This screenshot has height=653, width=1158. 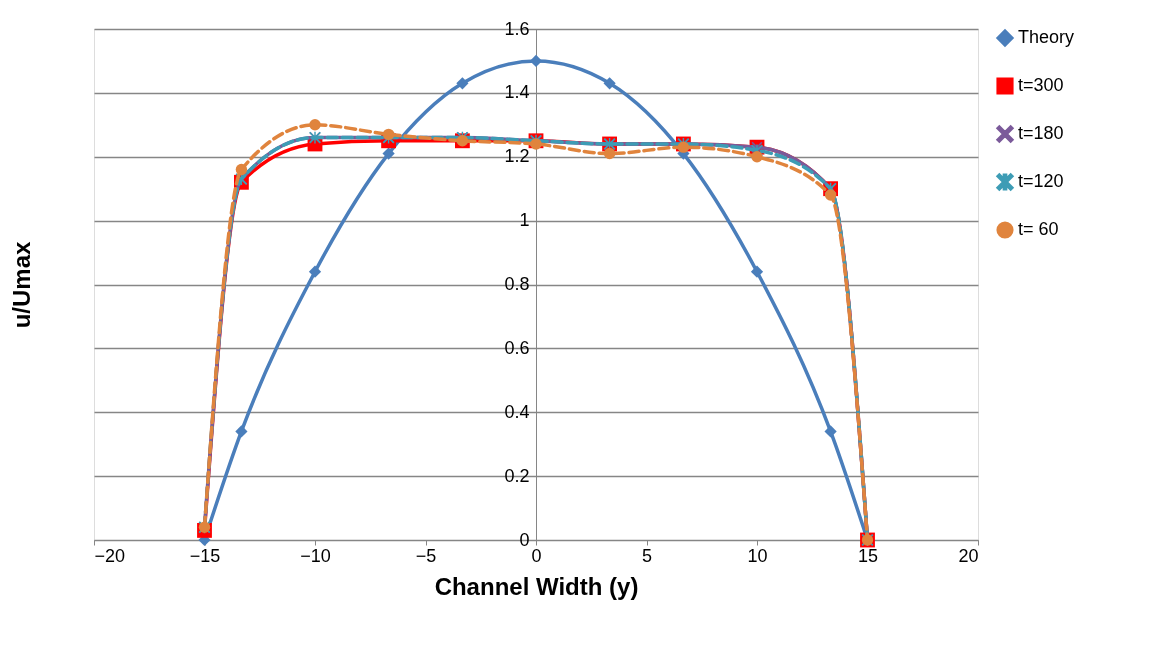 What do you see at coordinates (517, 92) in the screenshot?
I see `y-tick-label: 1.4` at bounding box center [517, 92].